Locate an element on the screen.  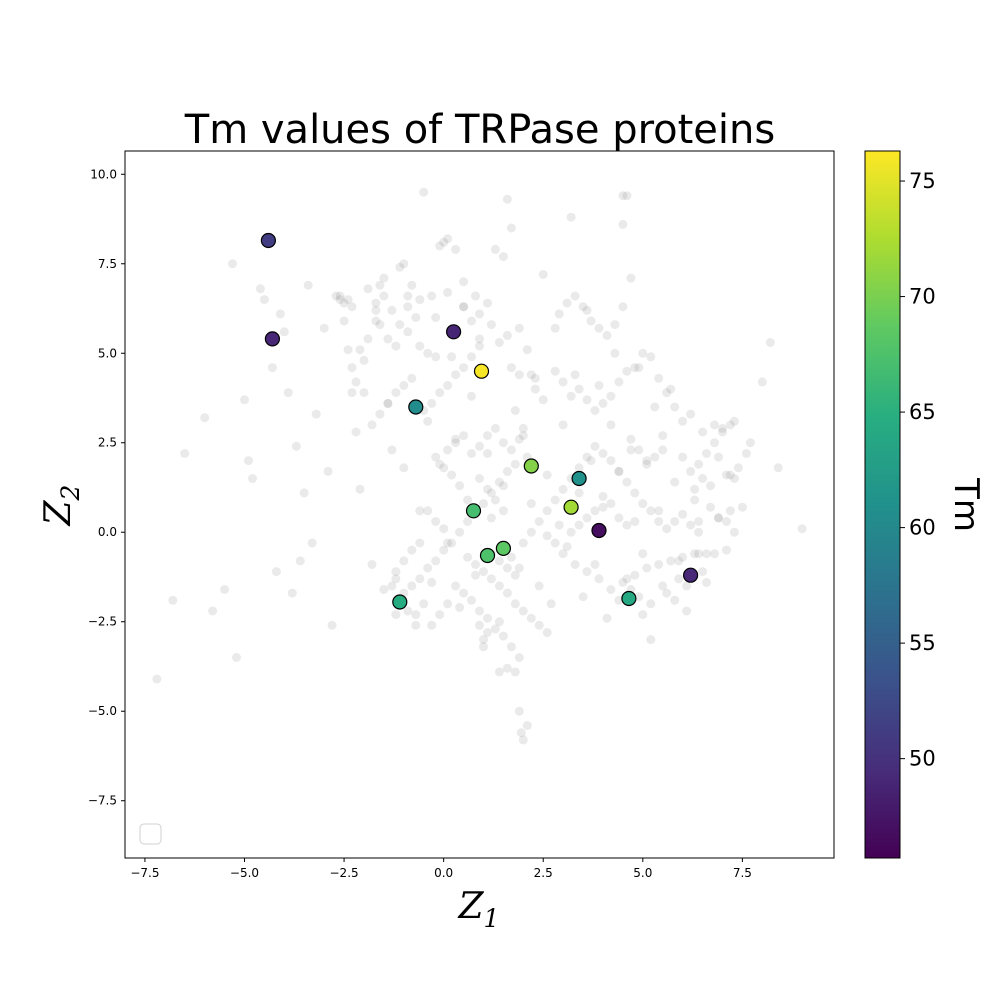
y-tick-label: −5.0 is located at coordinates (102, 711).